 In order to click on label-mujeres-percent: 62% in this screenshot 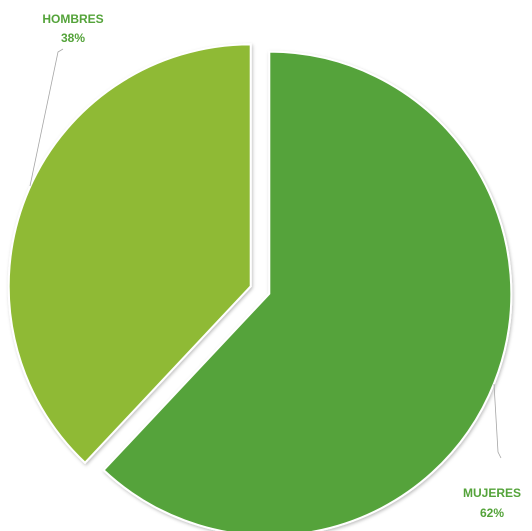, I will do `click(492, 513)`.